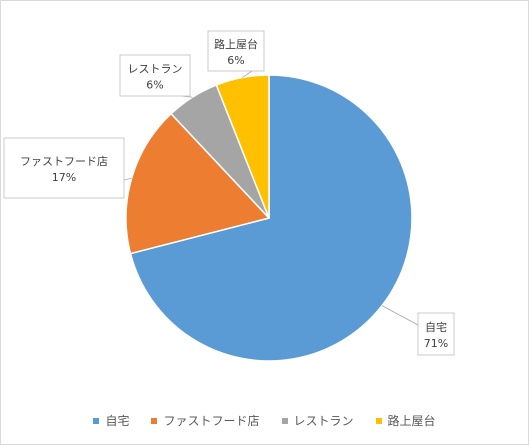  I want to click on leader-line-home, so click(400, 315).